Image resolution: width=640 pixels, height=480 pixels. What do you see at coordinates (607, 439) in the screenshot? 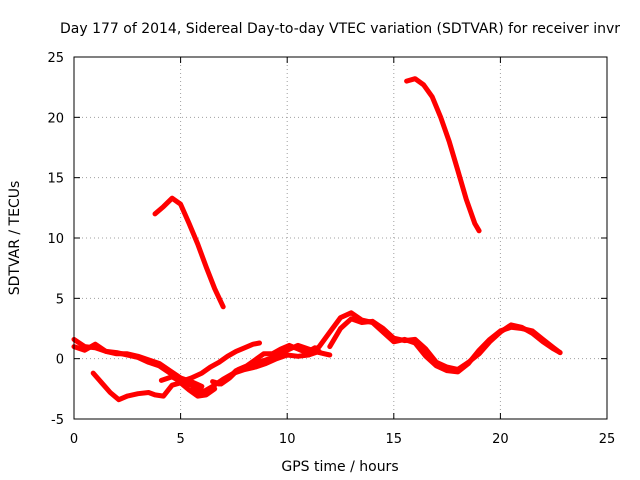
I see `x-tick-label: 25` at bounding box center [607, 439].